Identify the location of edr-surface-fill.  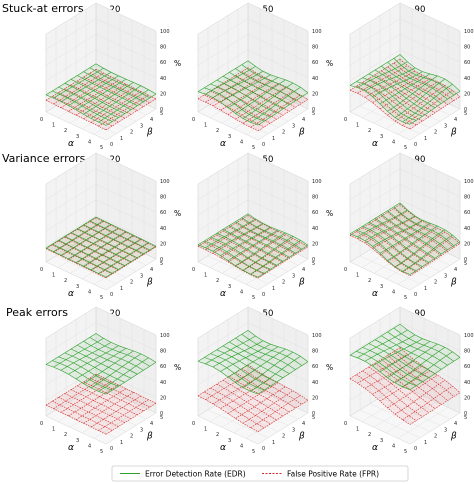
(253, 93).